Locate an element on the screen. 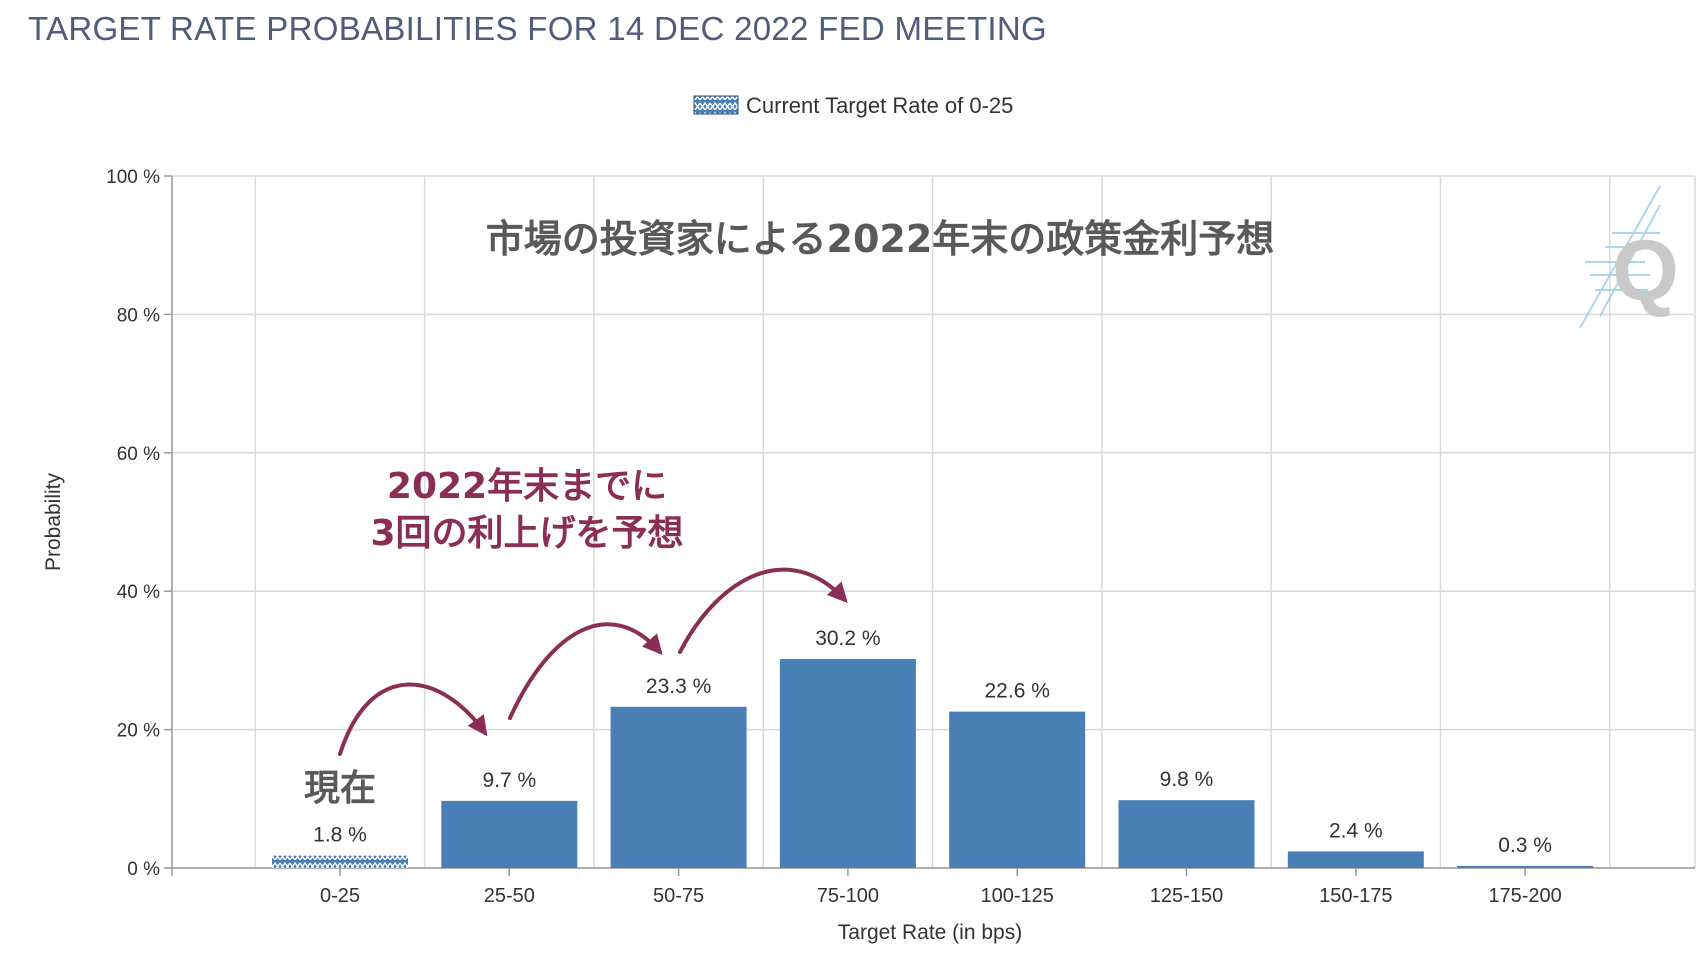 Image resolution: width=1700 pixels, height=954 pixels. x-tick-label: 50-75 is located at coordinates (678, 896).